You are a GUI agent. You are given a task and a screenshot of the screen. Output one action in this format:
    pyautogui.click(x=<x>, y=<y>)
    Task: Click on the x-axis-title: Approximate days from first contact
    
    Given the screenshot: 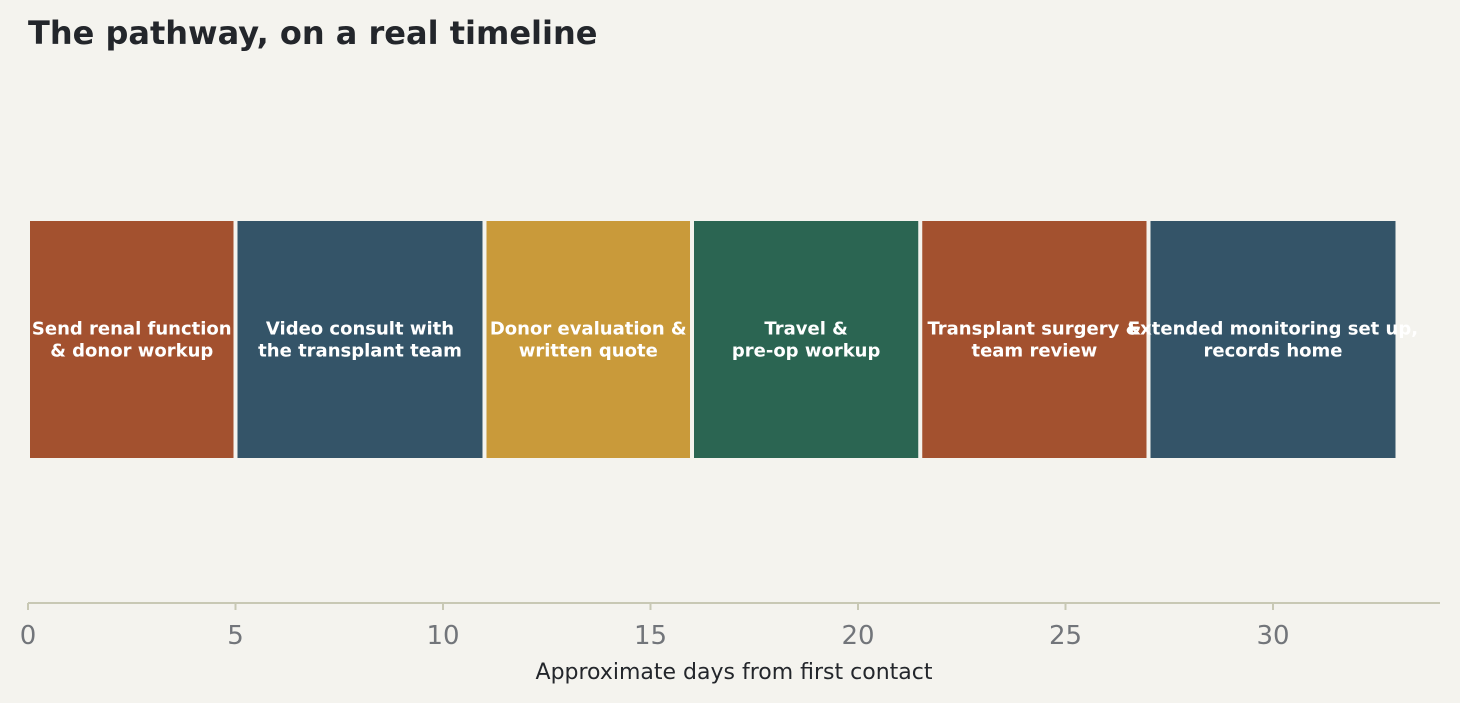 What is the action you would take?
    pyautogui.click(x=734, y=672)
    